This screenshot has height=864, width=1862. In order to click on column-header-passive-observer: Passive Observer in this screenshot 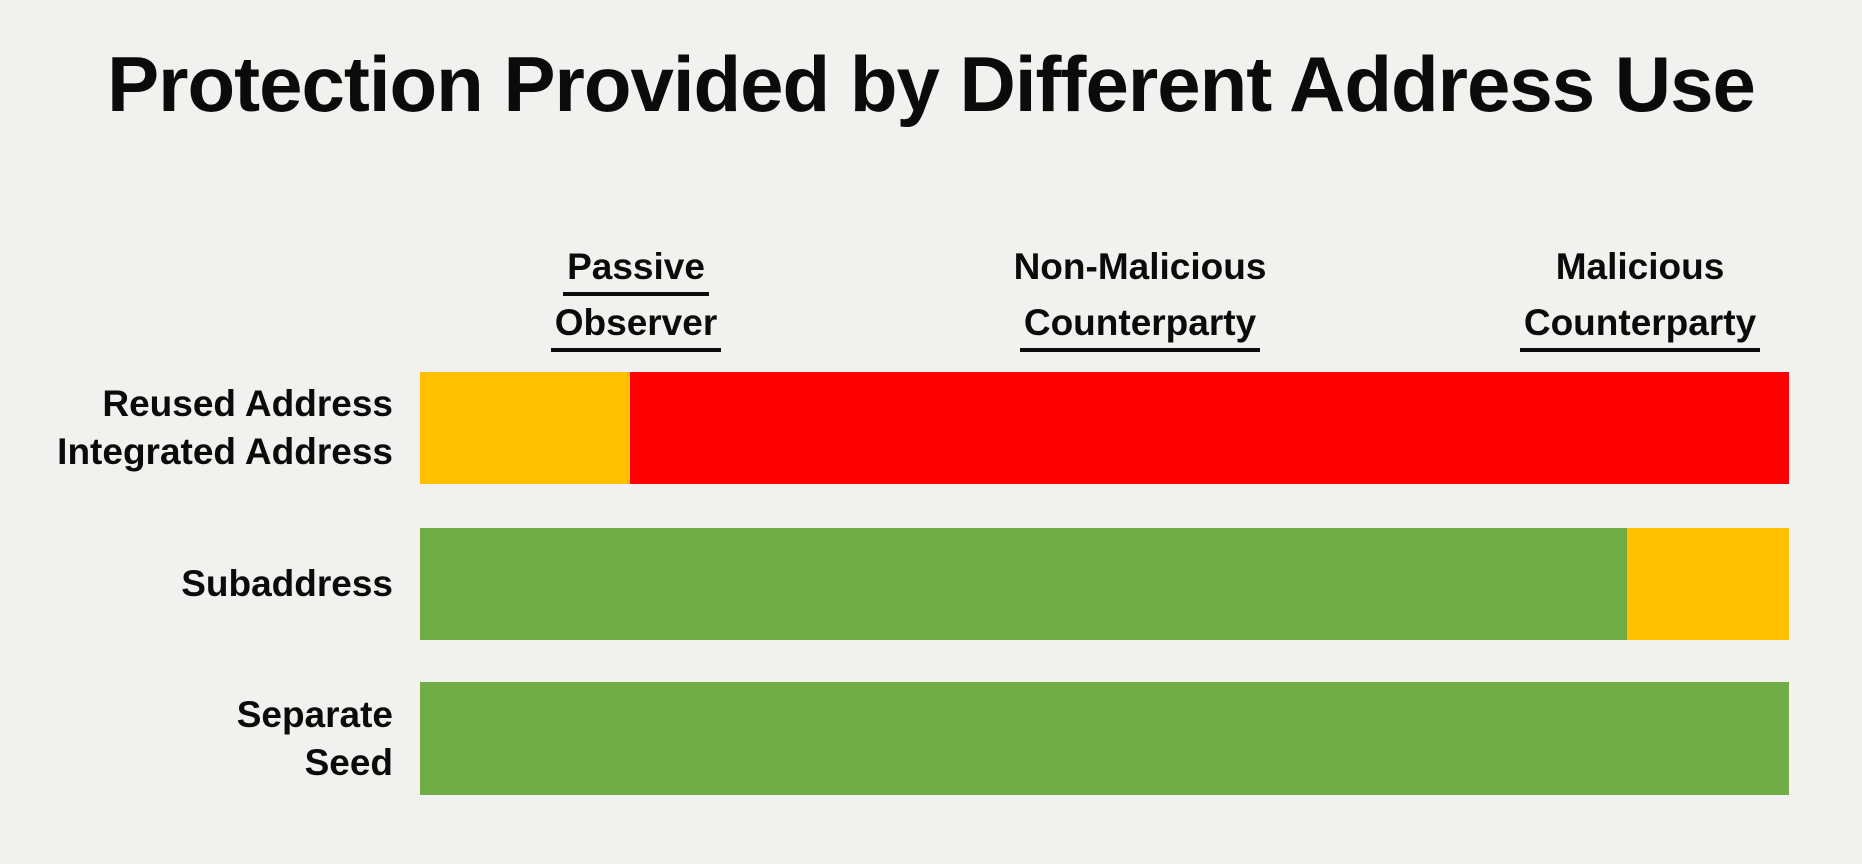, I will do `click(636, 296)`.